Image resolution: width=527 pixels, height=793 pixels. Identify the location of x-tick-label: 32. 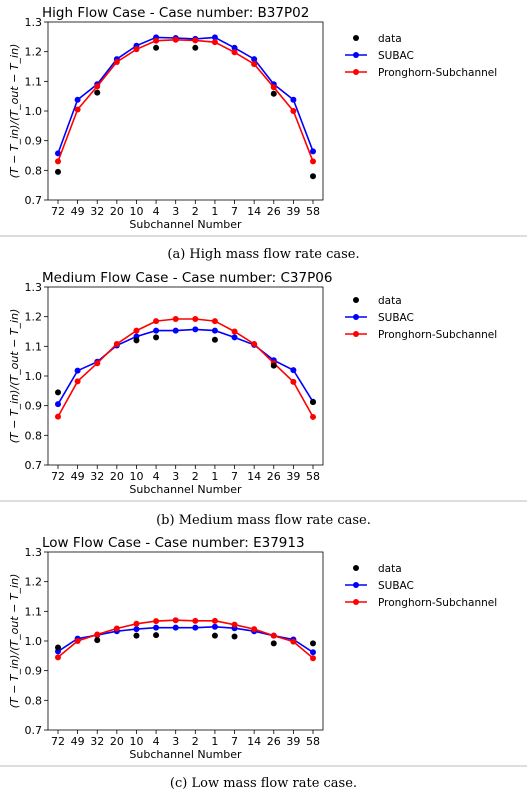
(97, 211).